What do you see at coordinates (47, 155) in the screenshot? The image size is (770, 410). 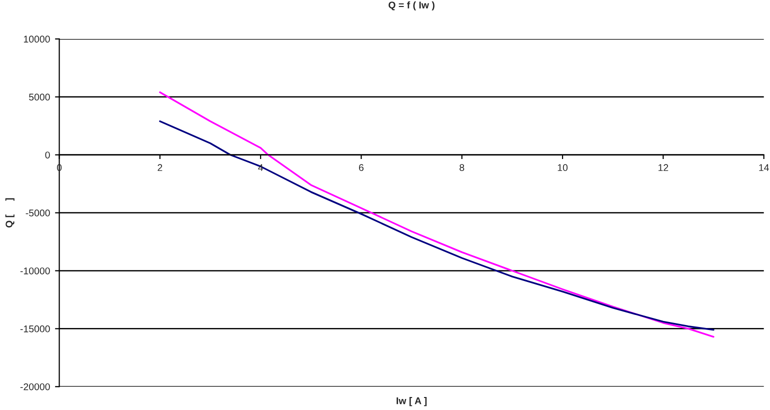 I see `y-tick-label: 0` at bounding box center [47, 155].